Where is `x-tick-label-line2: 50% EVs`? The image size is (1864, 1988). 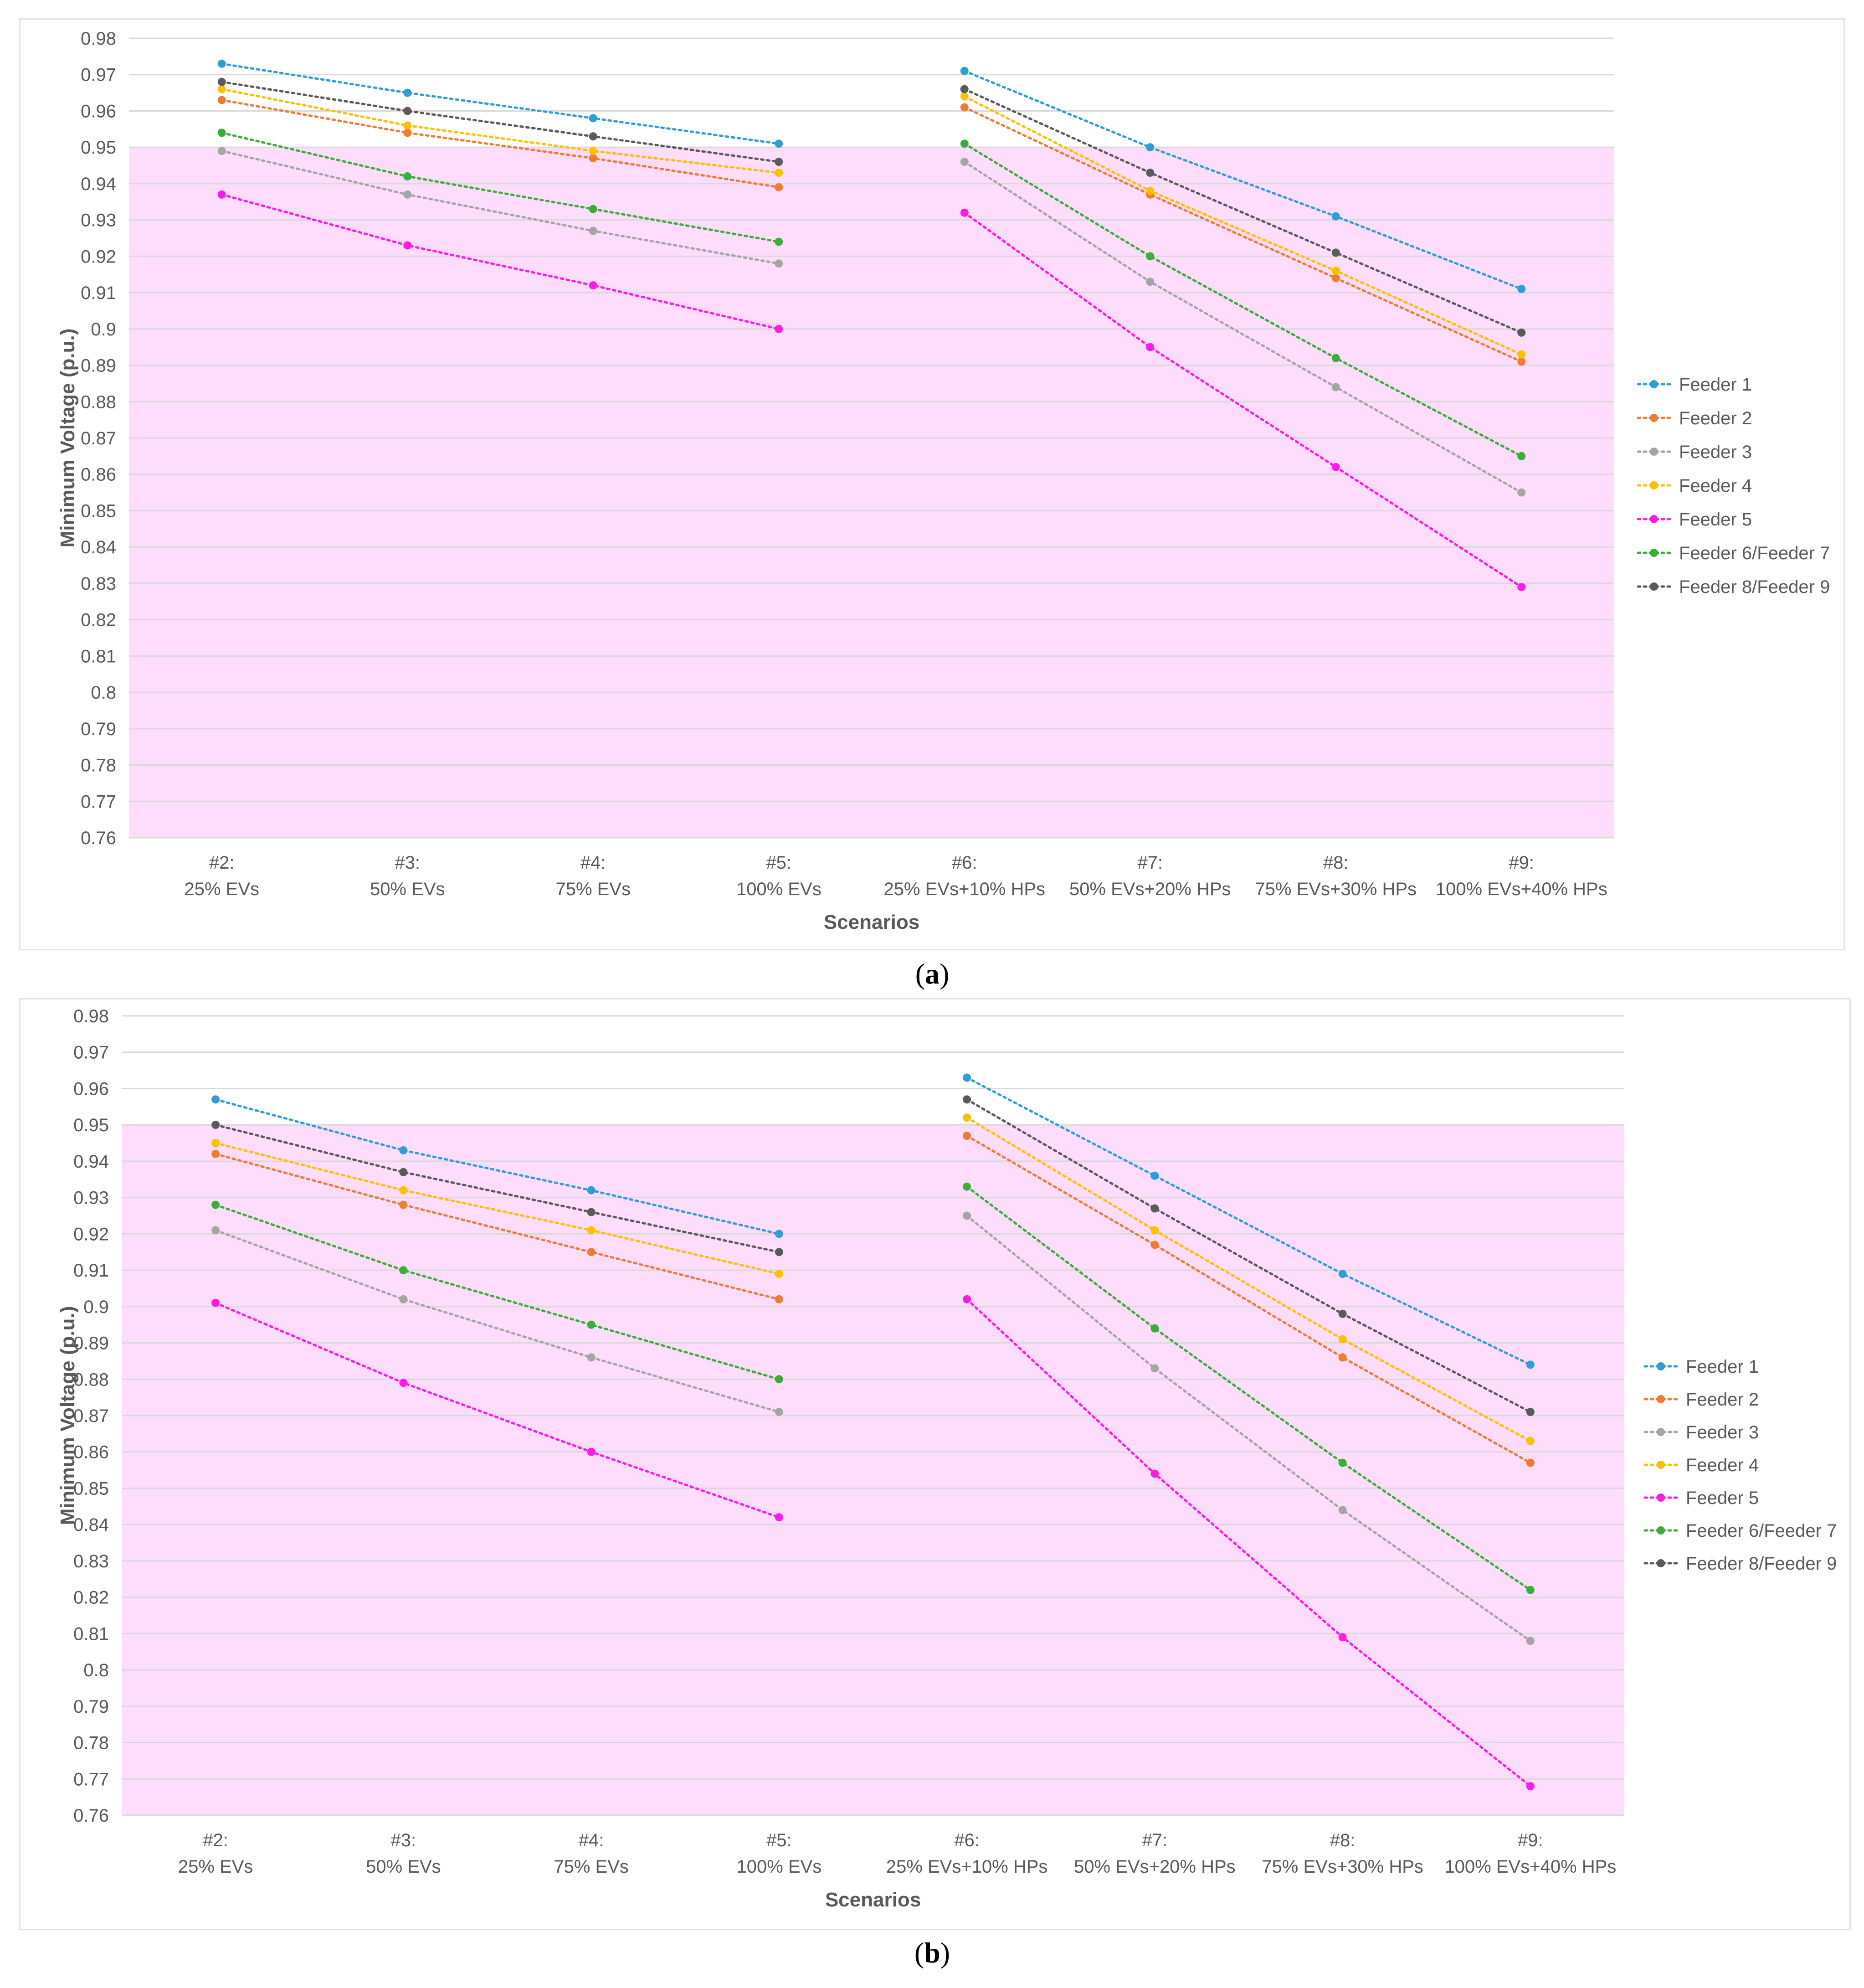 x-tick-label-line2: 50% EVs is located at coordinates (403, 1867).